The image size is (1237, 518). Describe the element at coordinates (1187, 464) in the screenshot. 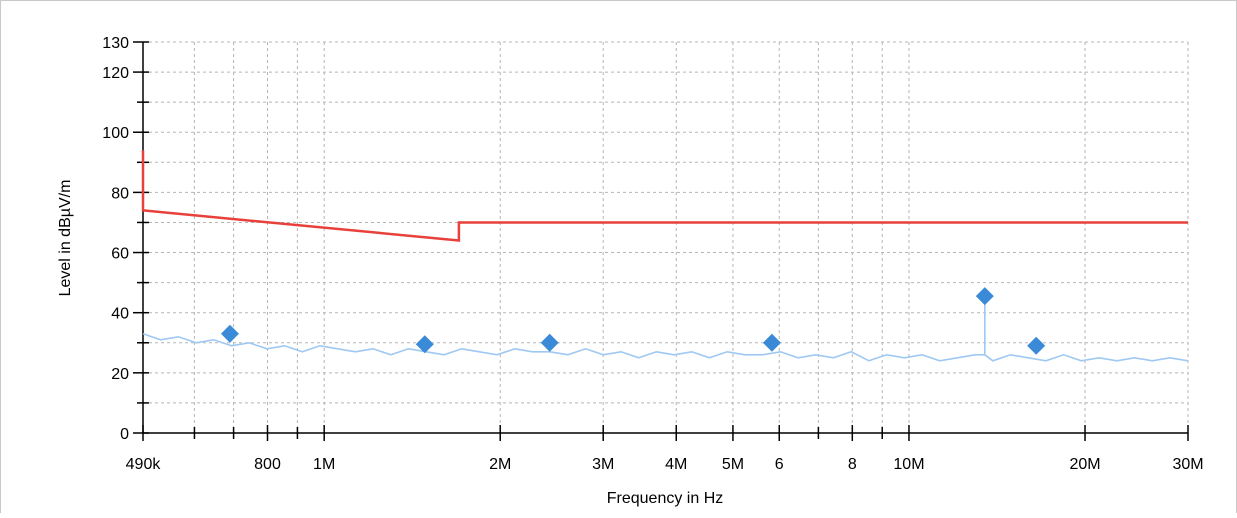

I see `x-tick-label: 30M` at that location.